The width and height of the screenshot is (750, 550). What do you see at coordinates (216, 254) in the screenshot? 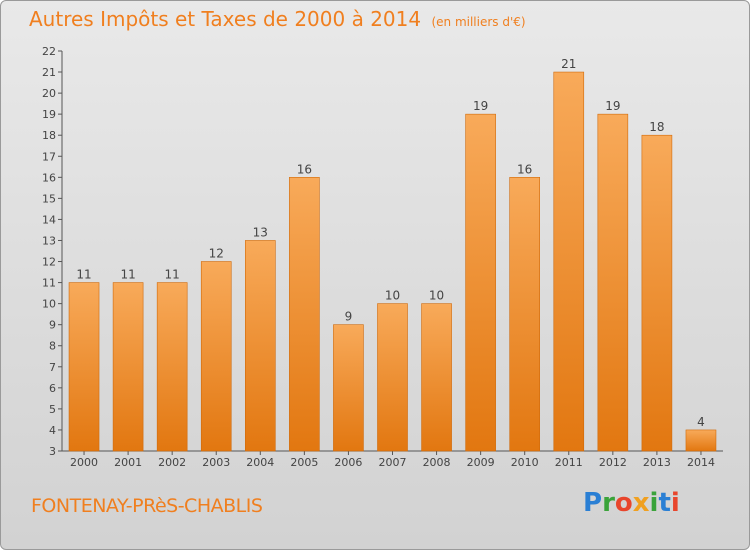
I see `bar-value-label: 12` at bounding box center [216, 254].